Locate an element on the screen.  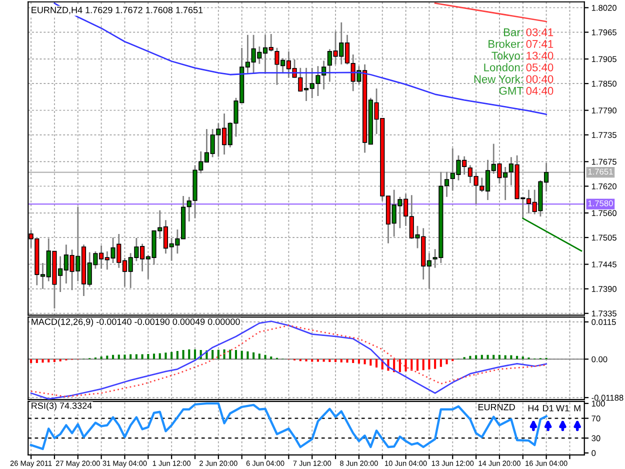
chart-title: EURNZD,H4 1.7629 1.7672 1.7608 1.7651 is located at coordinates (117, 10).